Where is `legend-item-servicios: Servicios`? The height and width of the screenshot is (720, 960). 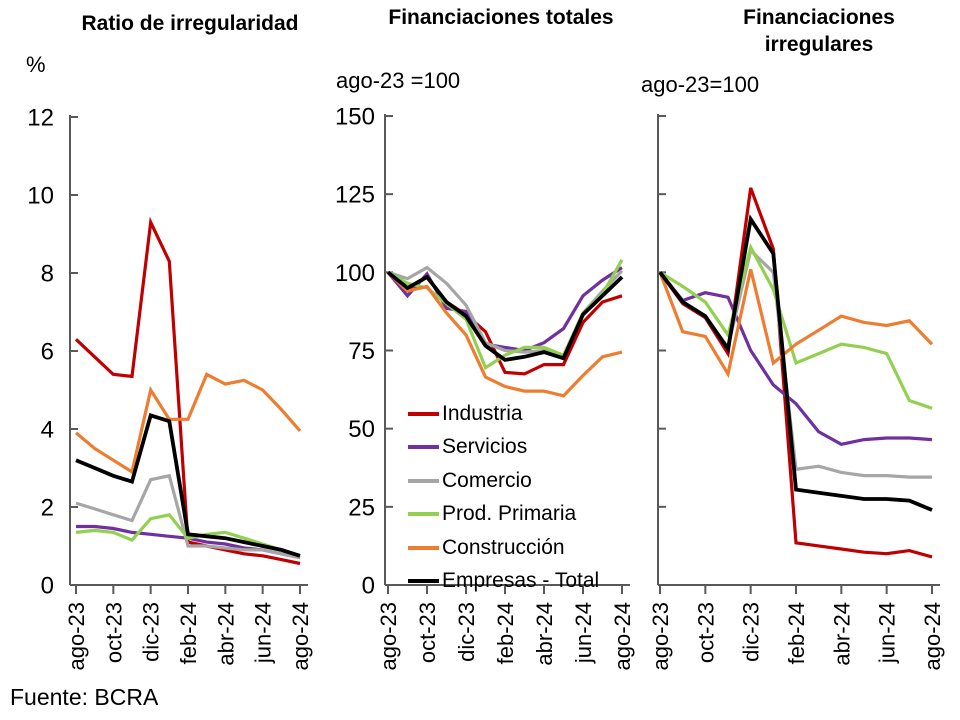
legend-item-servicios: Servicios is located at coordinates (503, 448).